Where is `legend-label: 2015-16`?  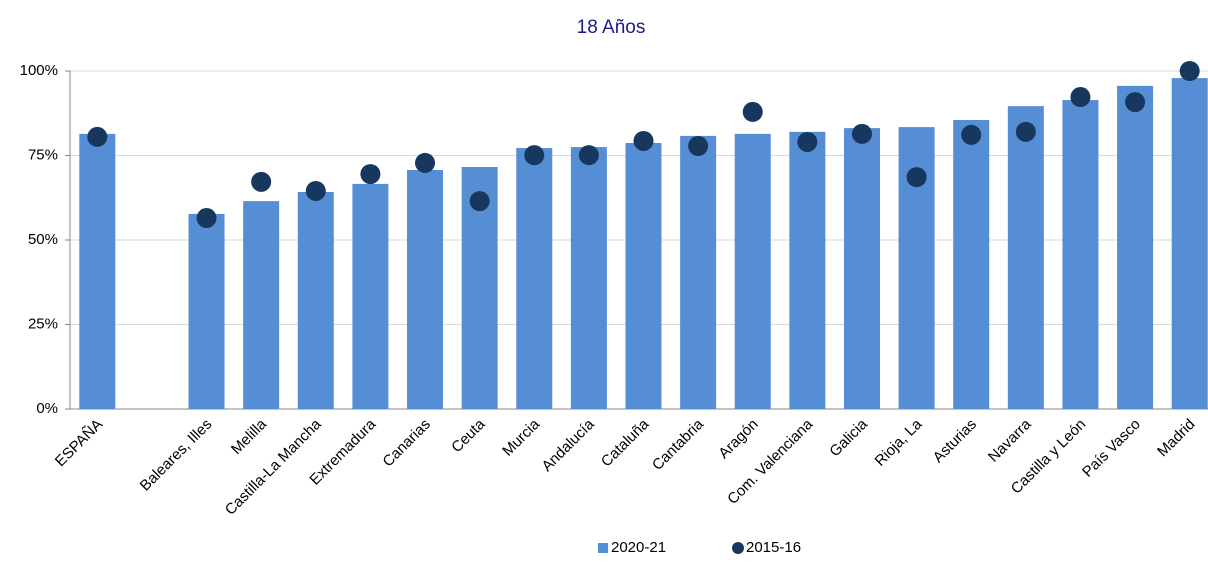
legend-label: 2015-16 is located at coordinates (773, 547).